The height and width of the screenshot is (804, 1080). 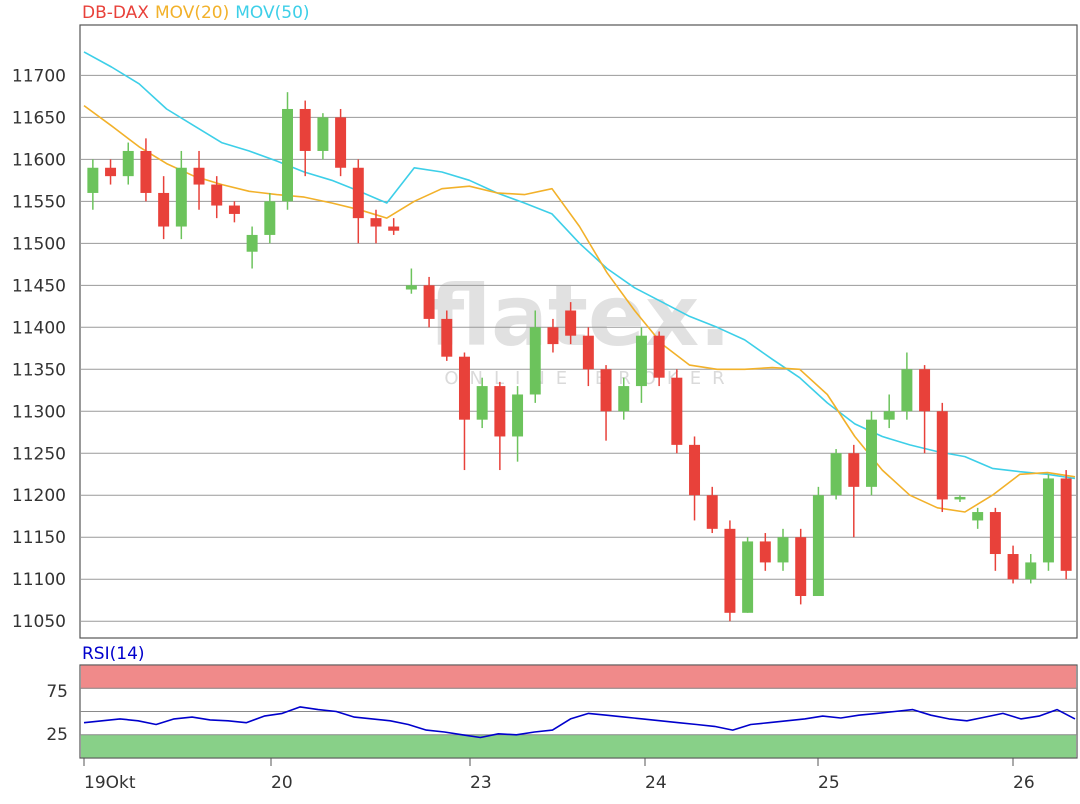 I want to click on y-tick-label: 11500, so click(x=39, y=244).